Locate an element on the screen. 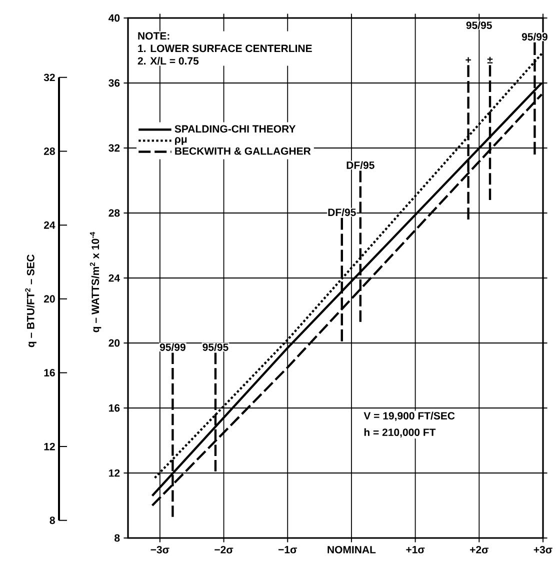 The image size is (560, 561). y-tick-label: 20 is located at coordinates (114, 343).